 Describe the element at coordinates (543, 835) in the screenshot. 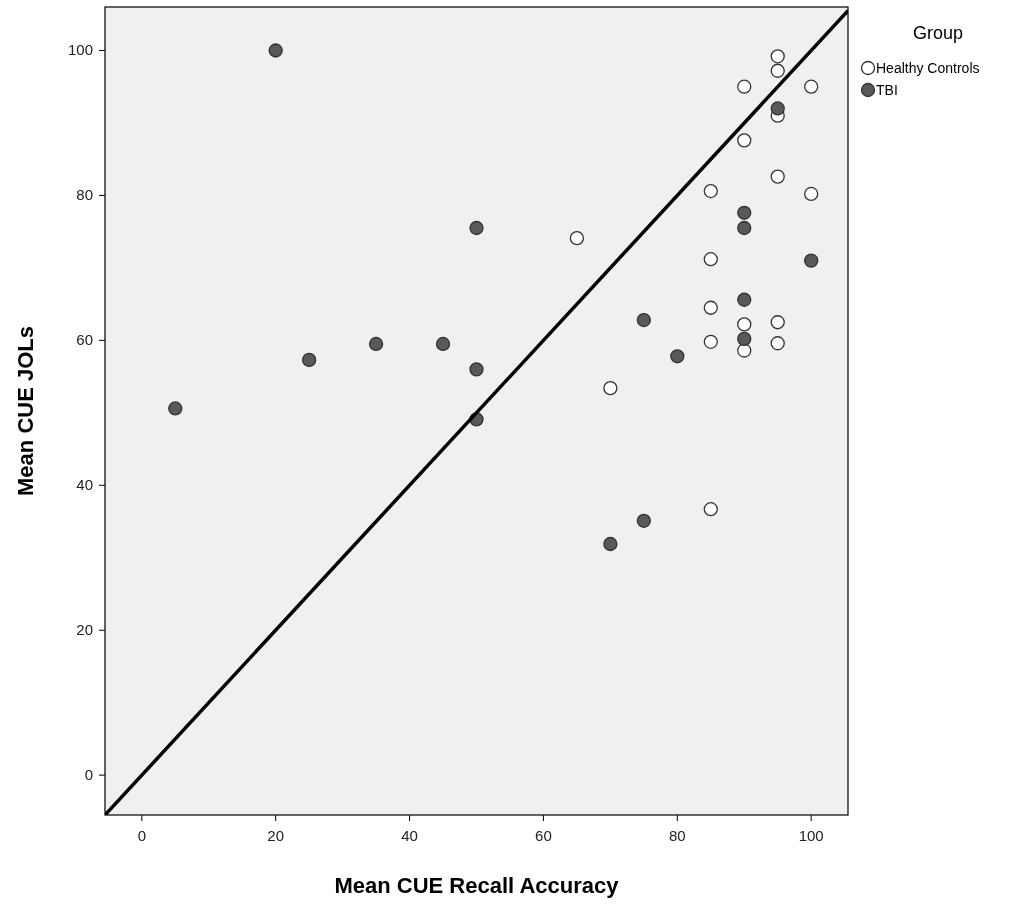

I see `x-tick-label: 60` at that location.